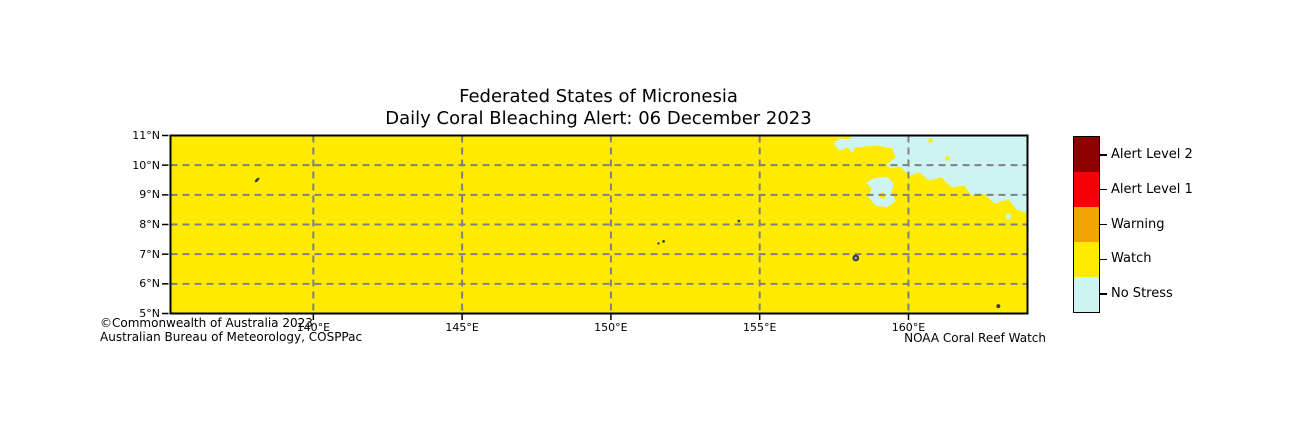  Describe the element at coordinates (759, 327) in the screenshot. I see `x-axis-label: 155°E` at that location.